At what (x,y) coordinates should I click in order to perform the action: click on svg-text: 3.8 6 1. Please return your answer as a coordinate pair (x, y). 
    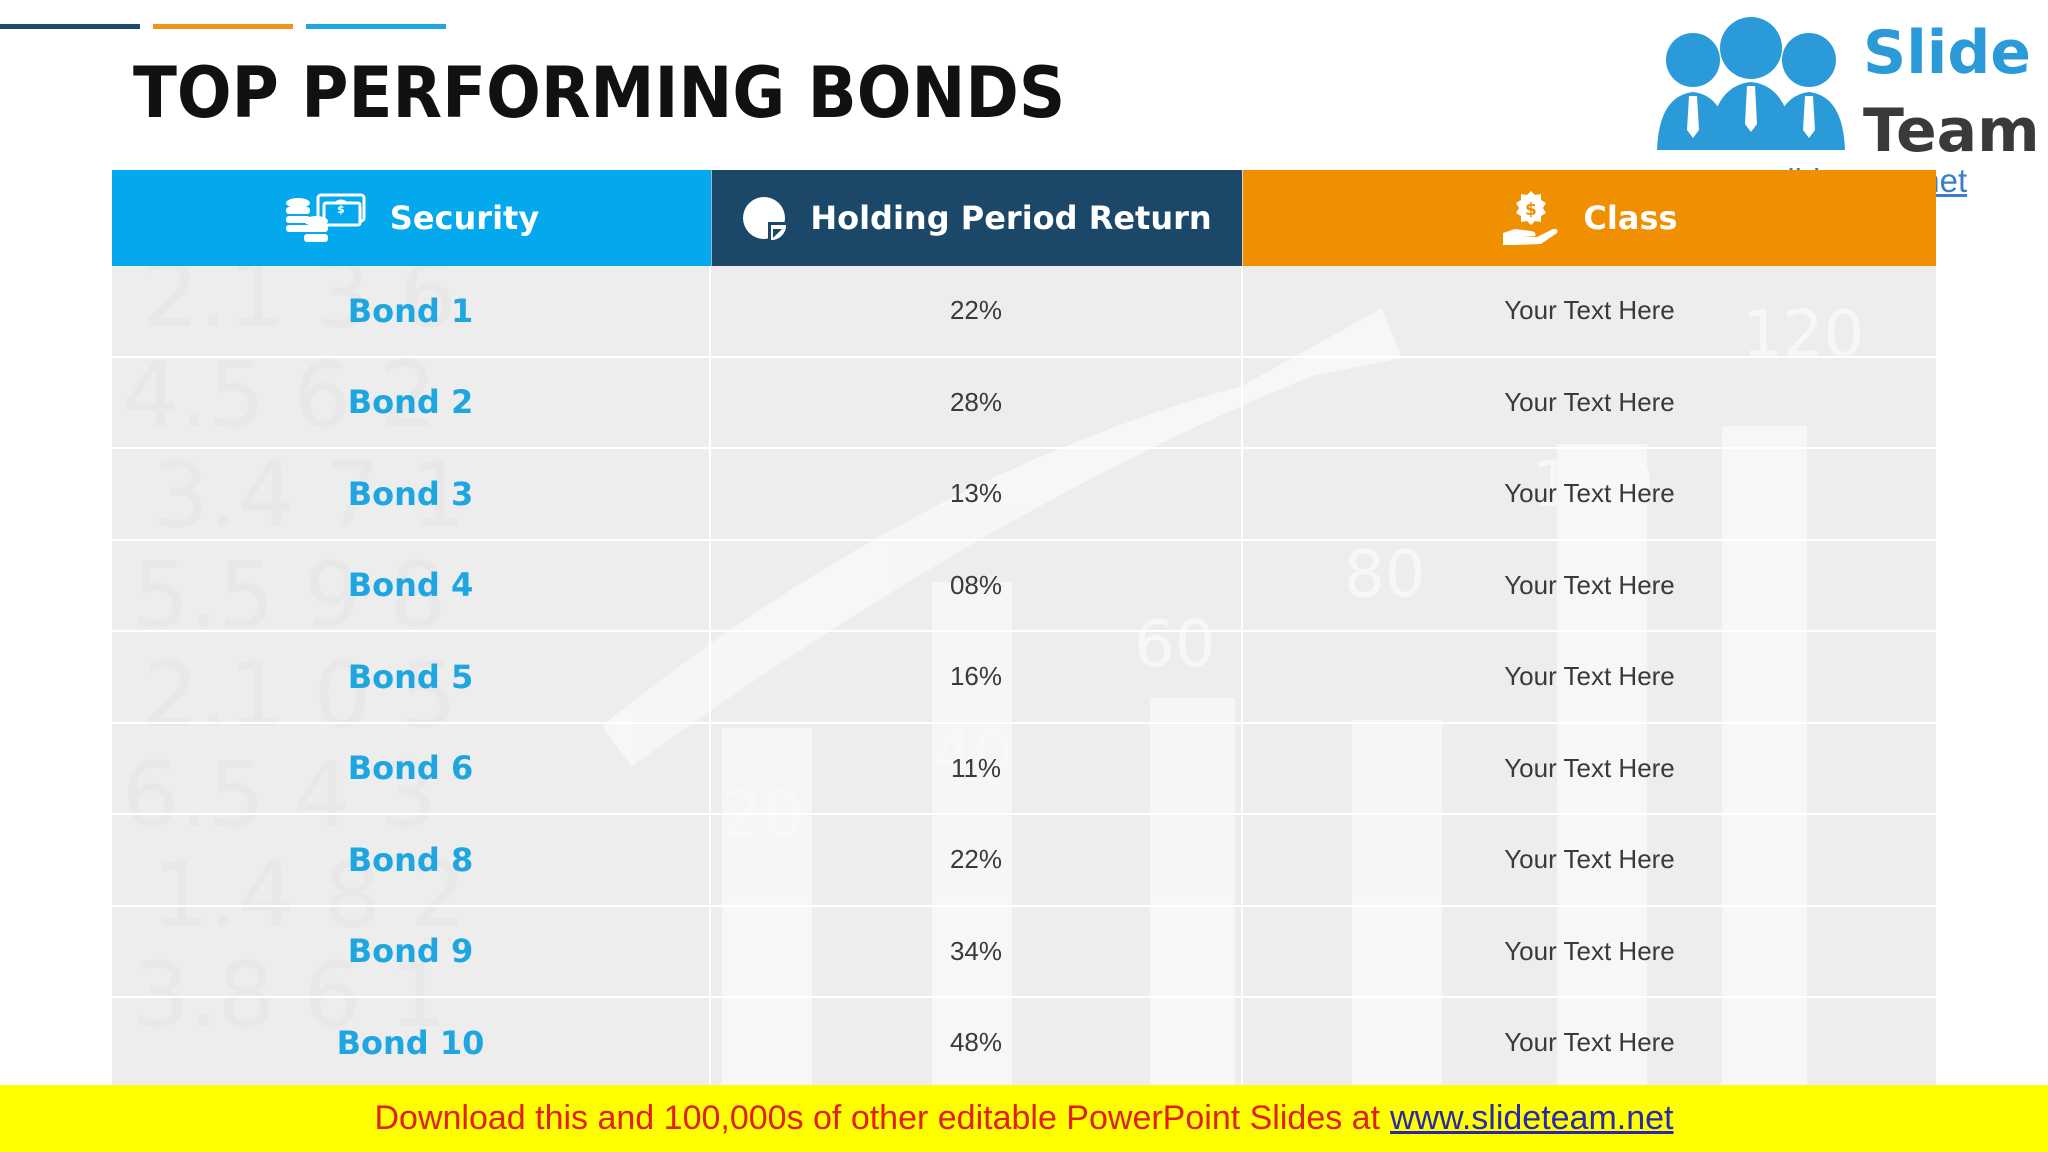
    Looking at the image, I should click on (289, 995).